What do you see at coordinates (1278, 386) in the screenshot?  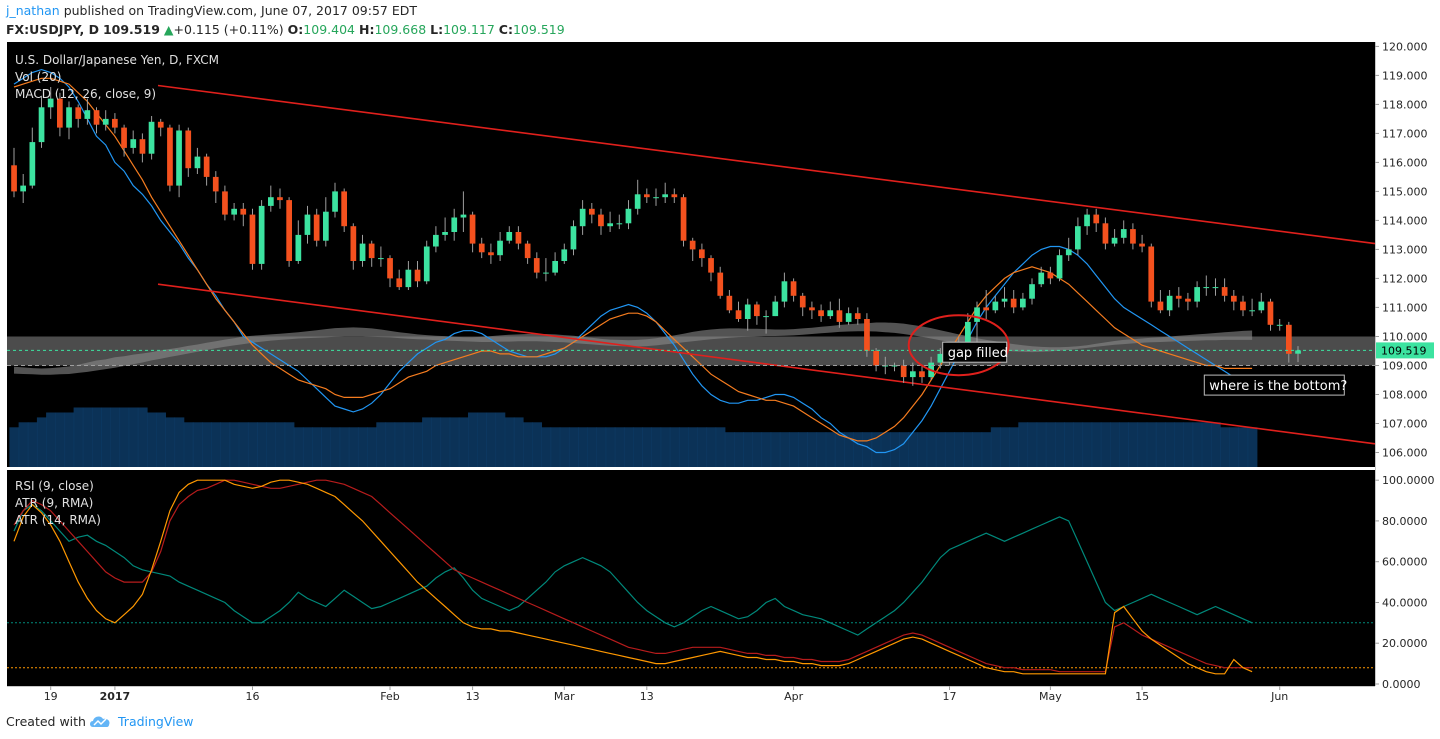 I see `bottom-question-label: where is the bottom?` at bounding box center [1278, 386].